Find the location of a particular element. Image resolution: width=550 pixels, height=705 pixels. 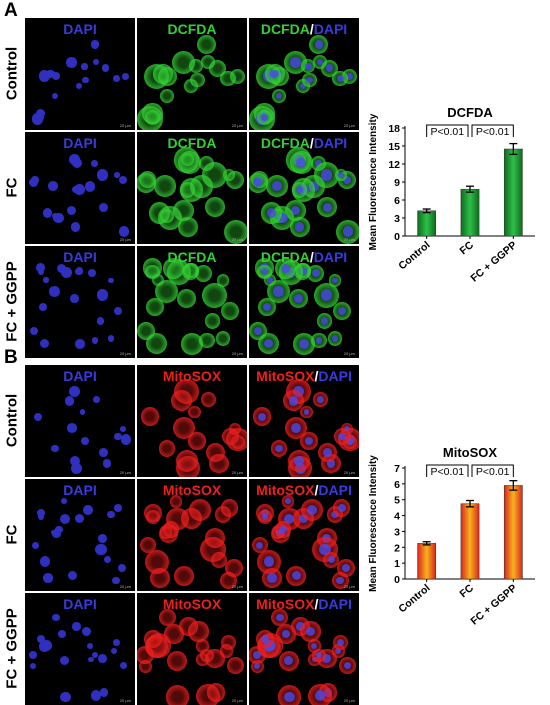

row-label-control: Control is located at coordinates (12, 421).